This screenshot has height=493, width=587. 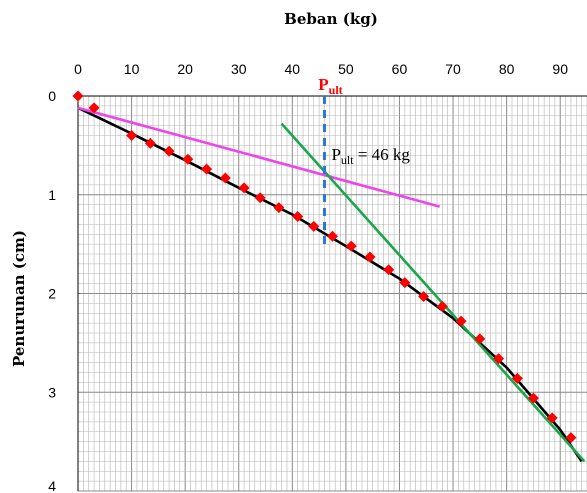 What do you see at coordinates (400, 69) in the screenshot?
I see `x-tick-label: 60` at bounding box center [400, 69].